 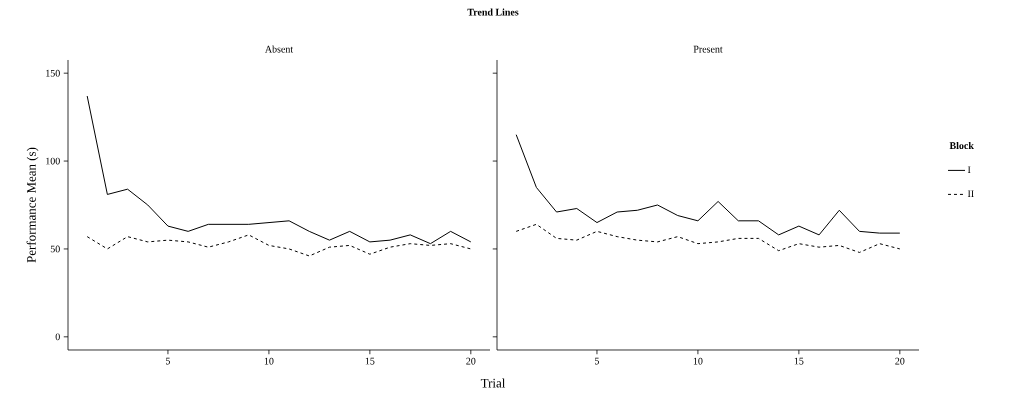 I want to click on x-axis-title: Trial, so click(x=493, y=383).